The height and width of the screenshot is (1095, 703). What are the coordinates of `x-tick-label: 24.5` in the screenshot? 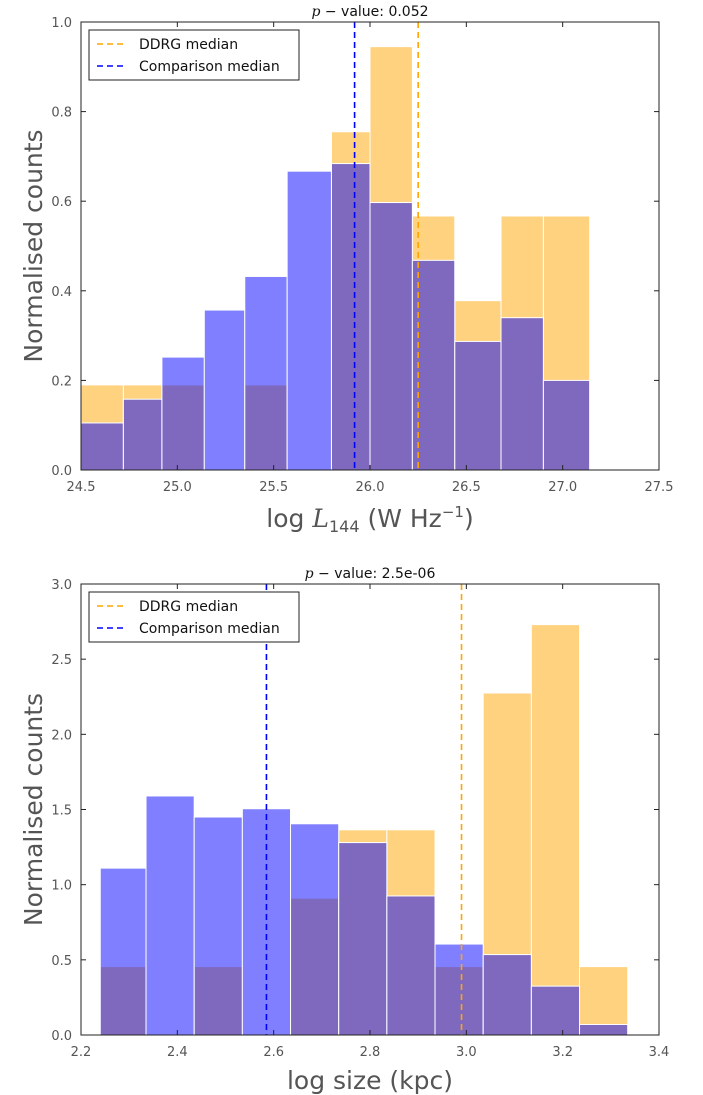 It's located at (81, 487).